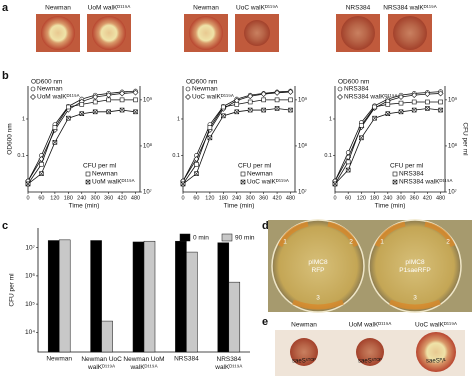 This screenshot has width=474, height=382. I want to click on y-tick-label: 0.1, so click(328, 156).